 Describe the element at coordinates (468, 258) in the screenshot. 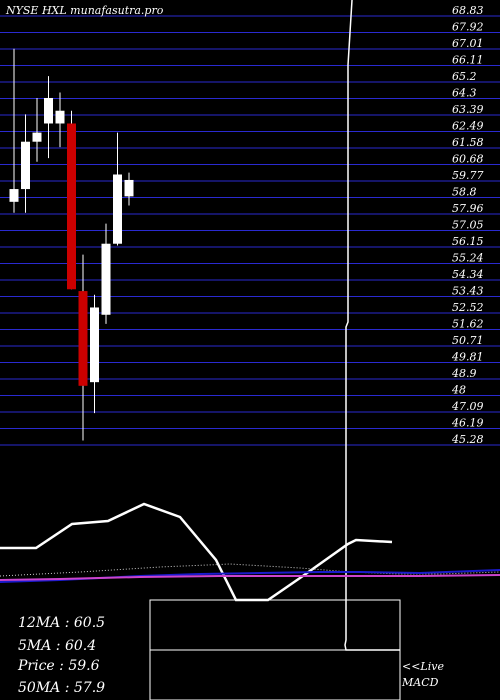

I see `y-tick-label: 55.24` at that location.